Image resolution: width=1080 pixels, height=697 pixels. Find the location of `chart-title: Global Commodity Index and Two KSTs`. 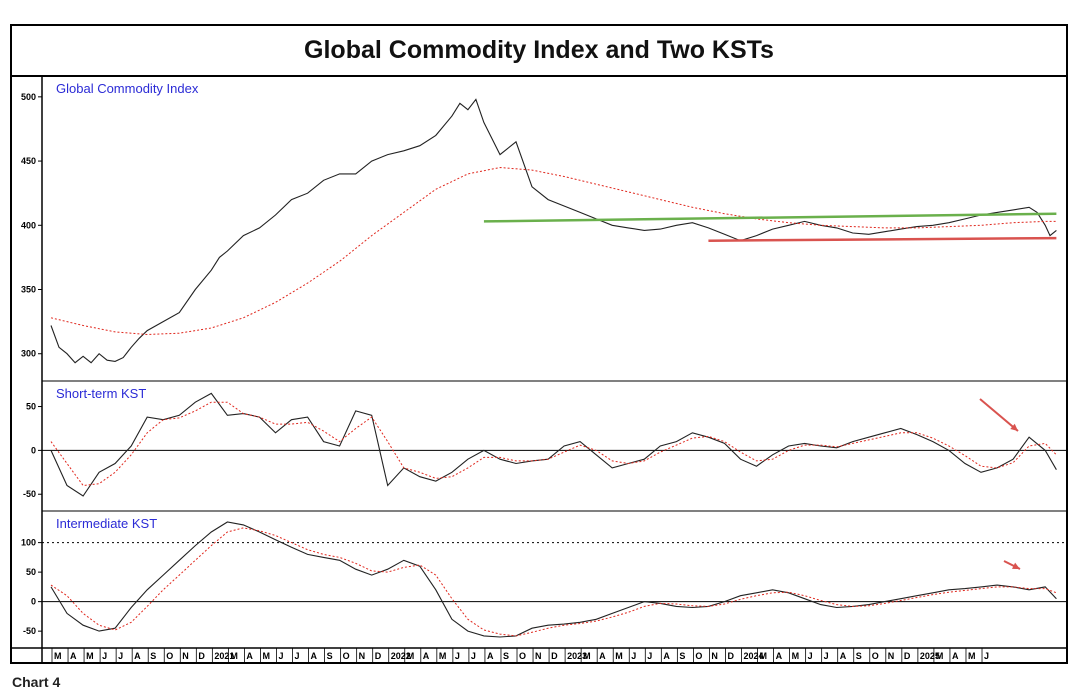

chart-title: Global Commodity Index and Two KSTs is located at coordinates (539, 50).